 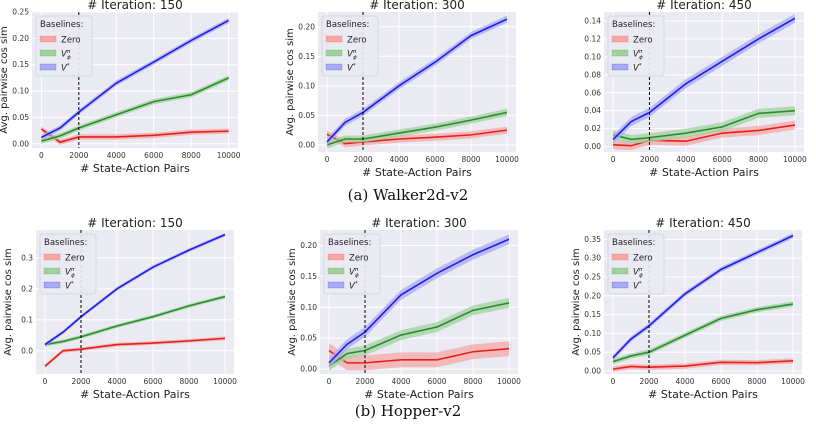 I want to click on y-tick-label: 0.3, so click(x=27, y=257).